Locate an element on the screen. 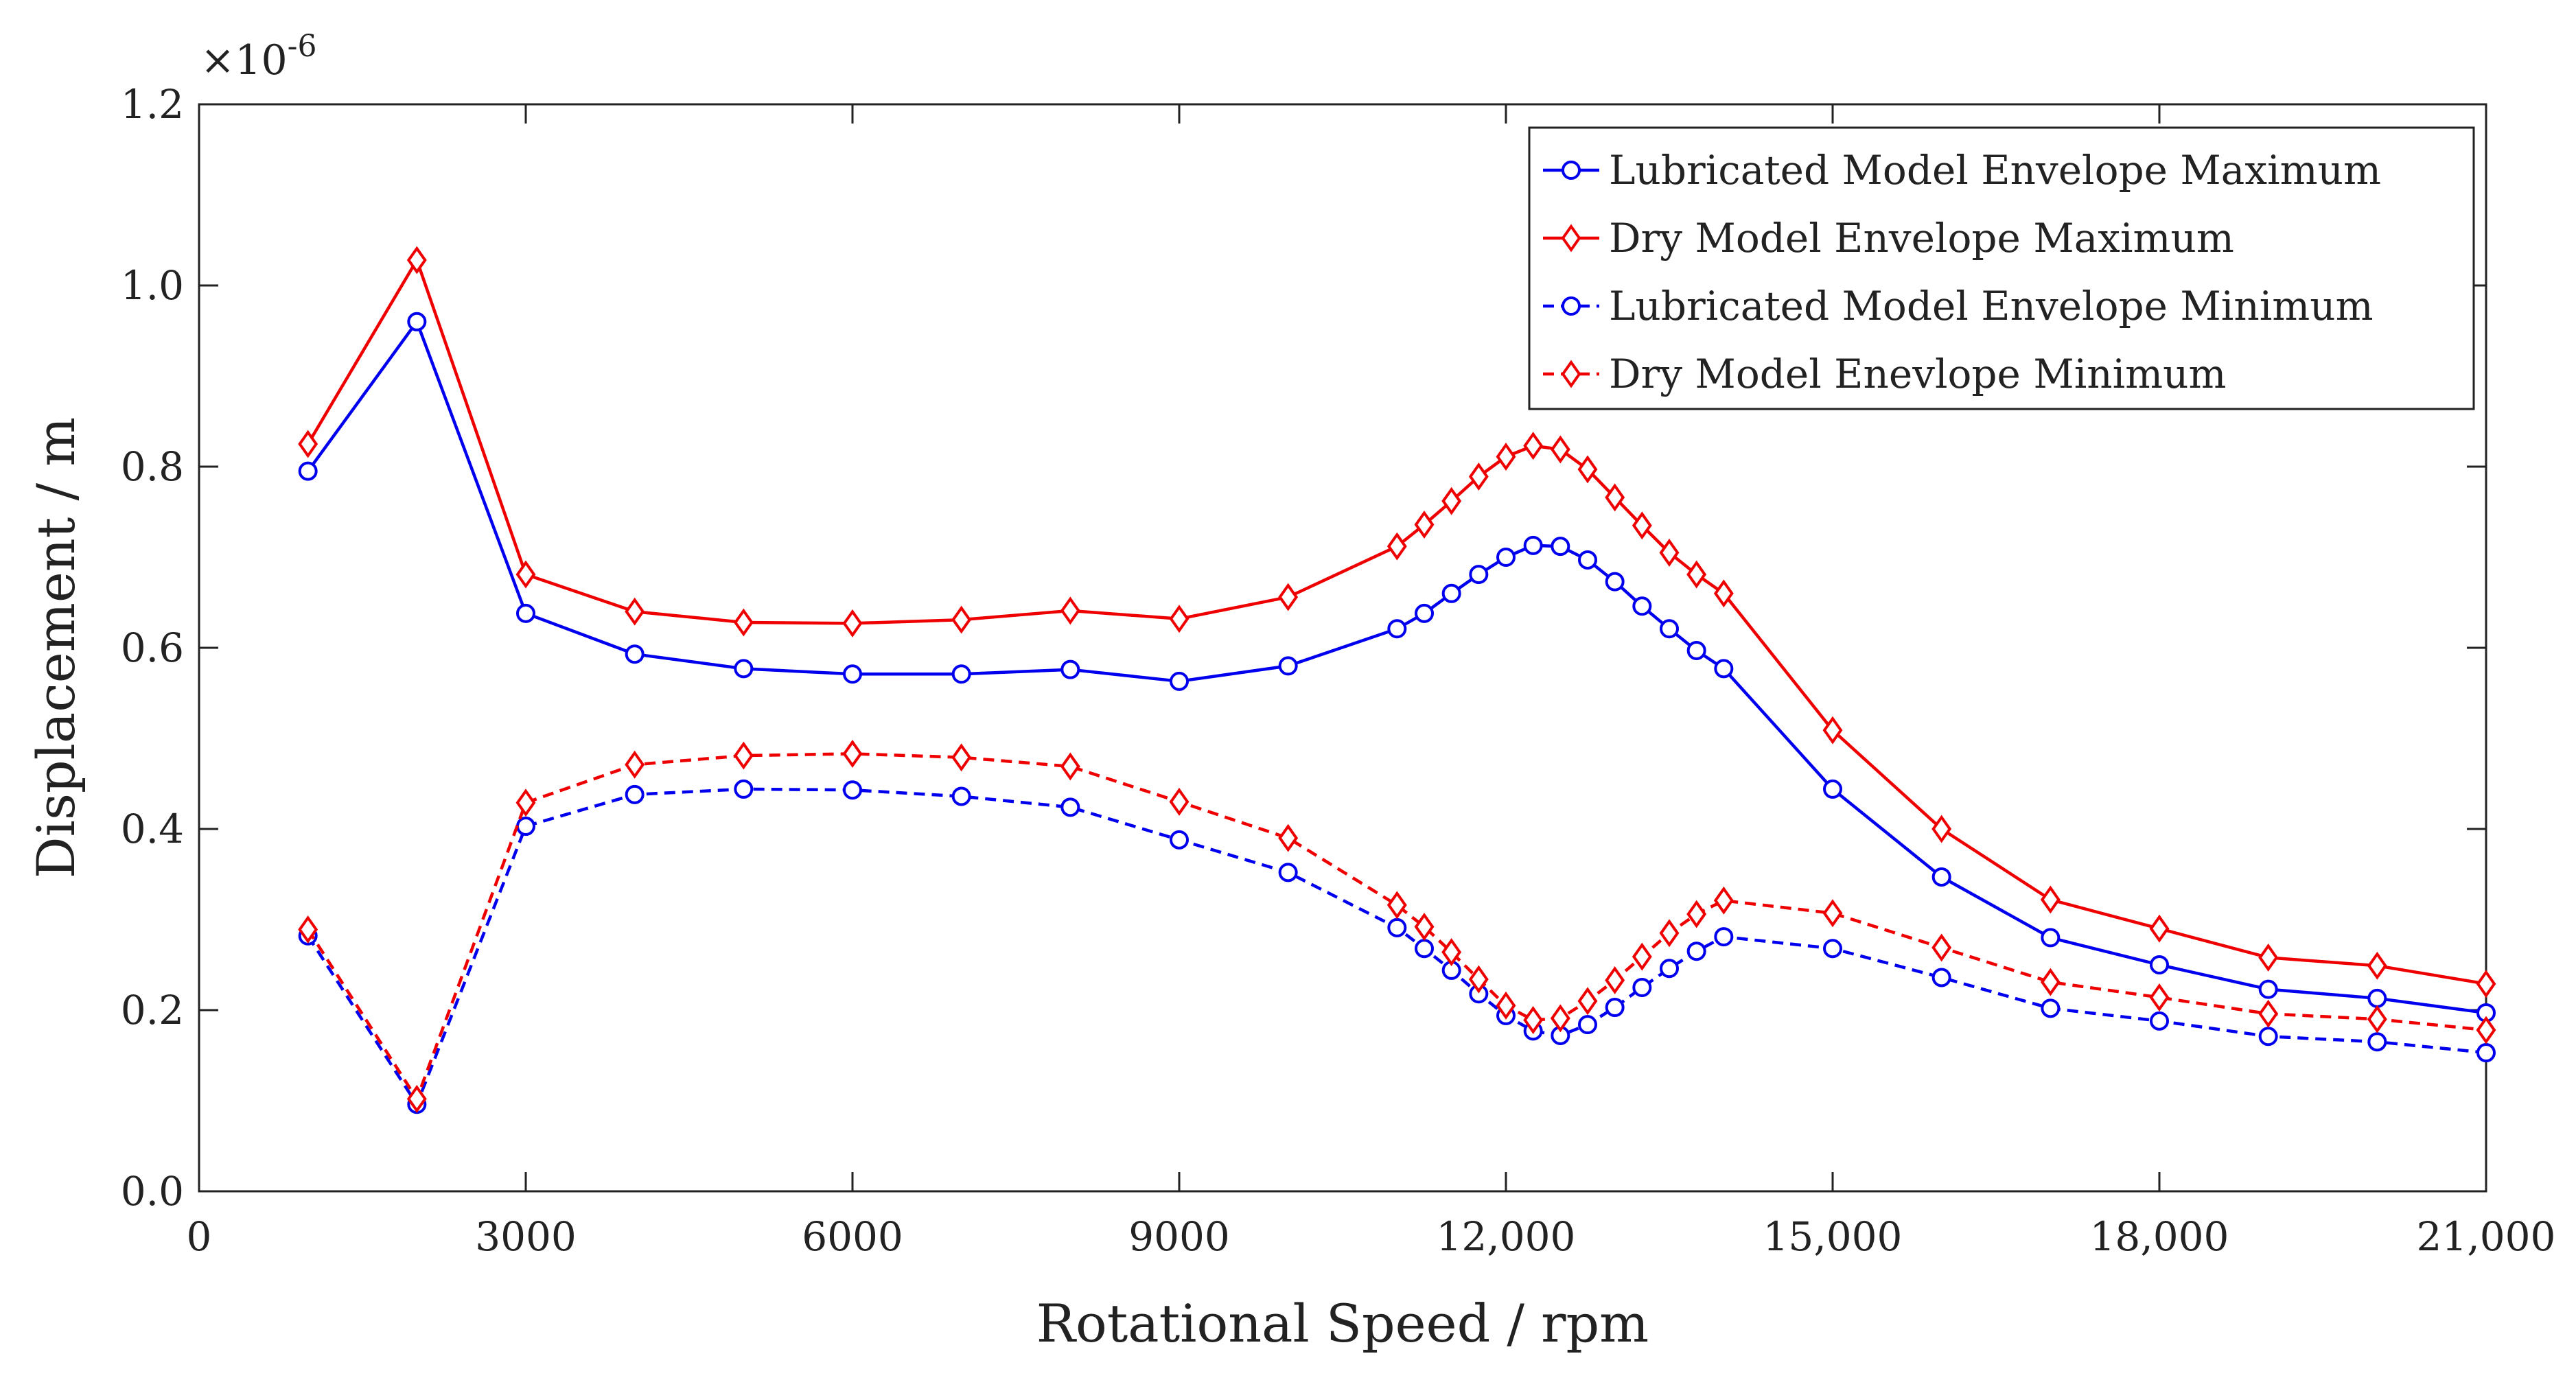  x-tick-label: 12,000 is located at coordinates (1506, 1236).